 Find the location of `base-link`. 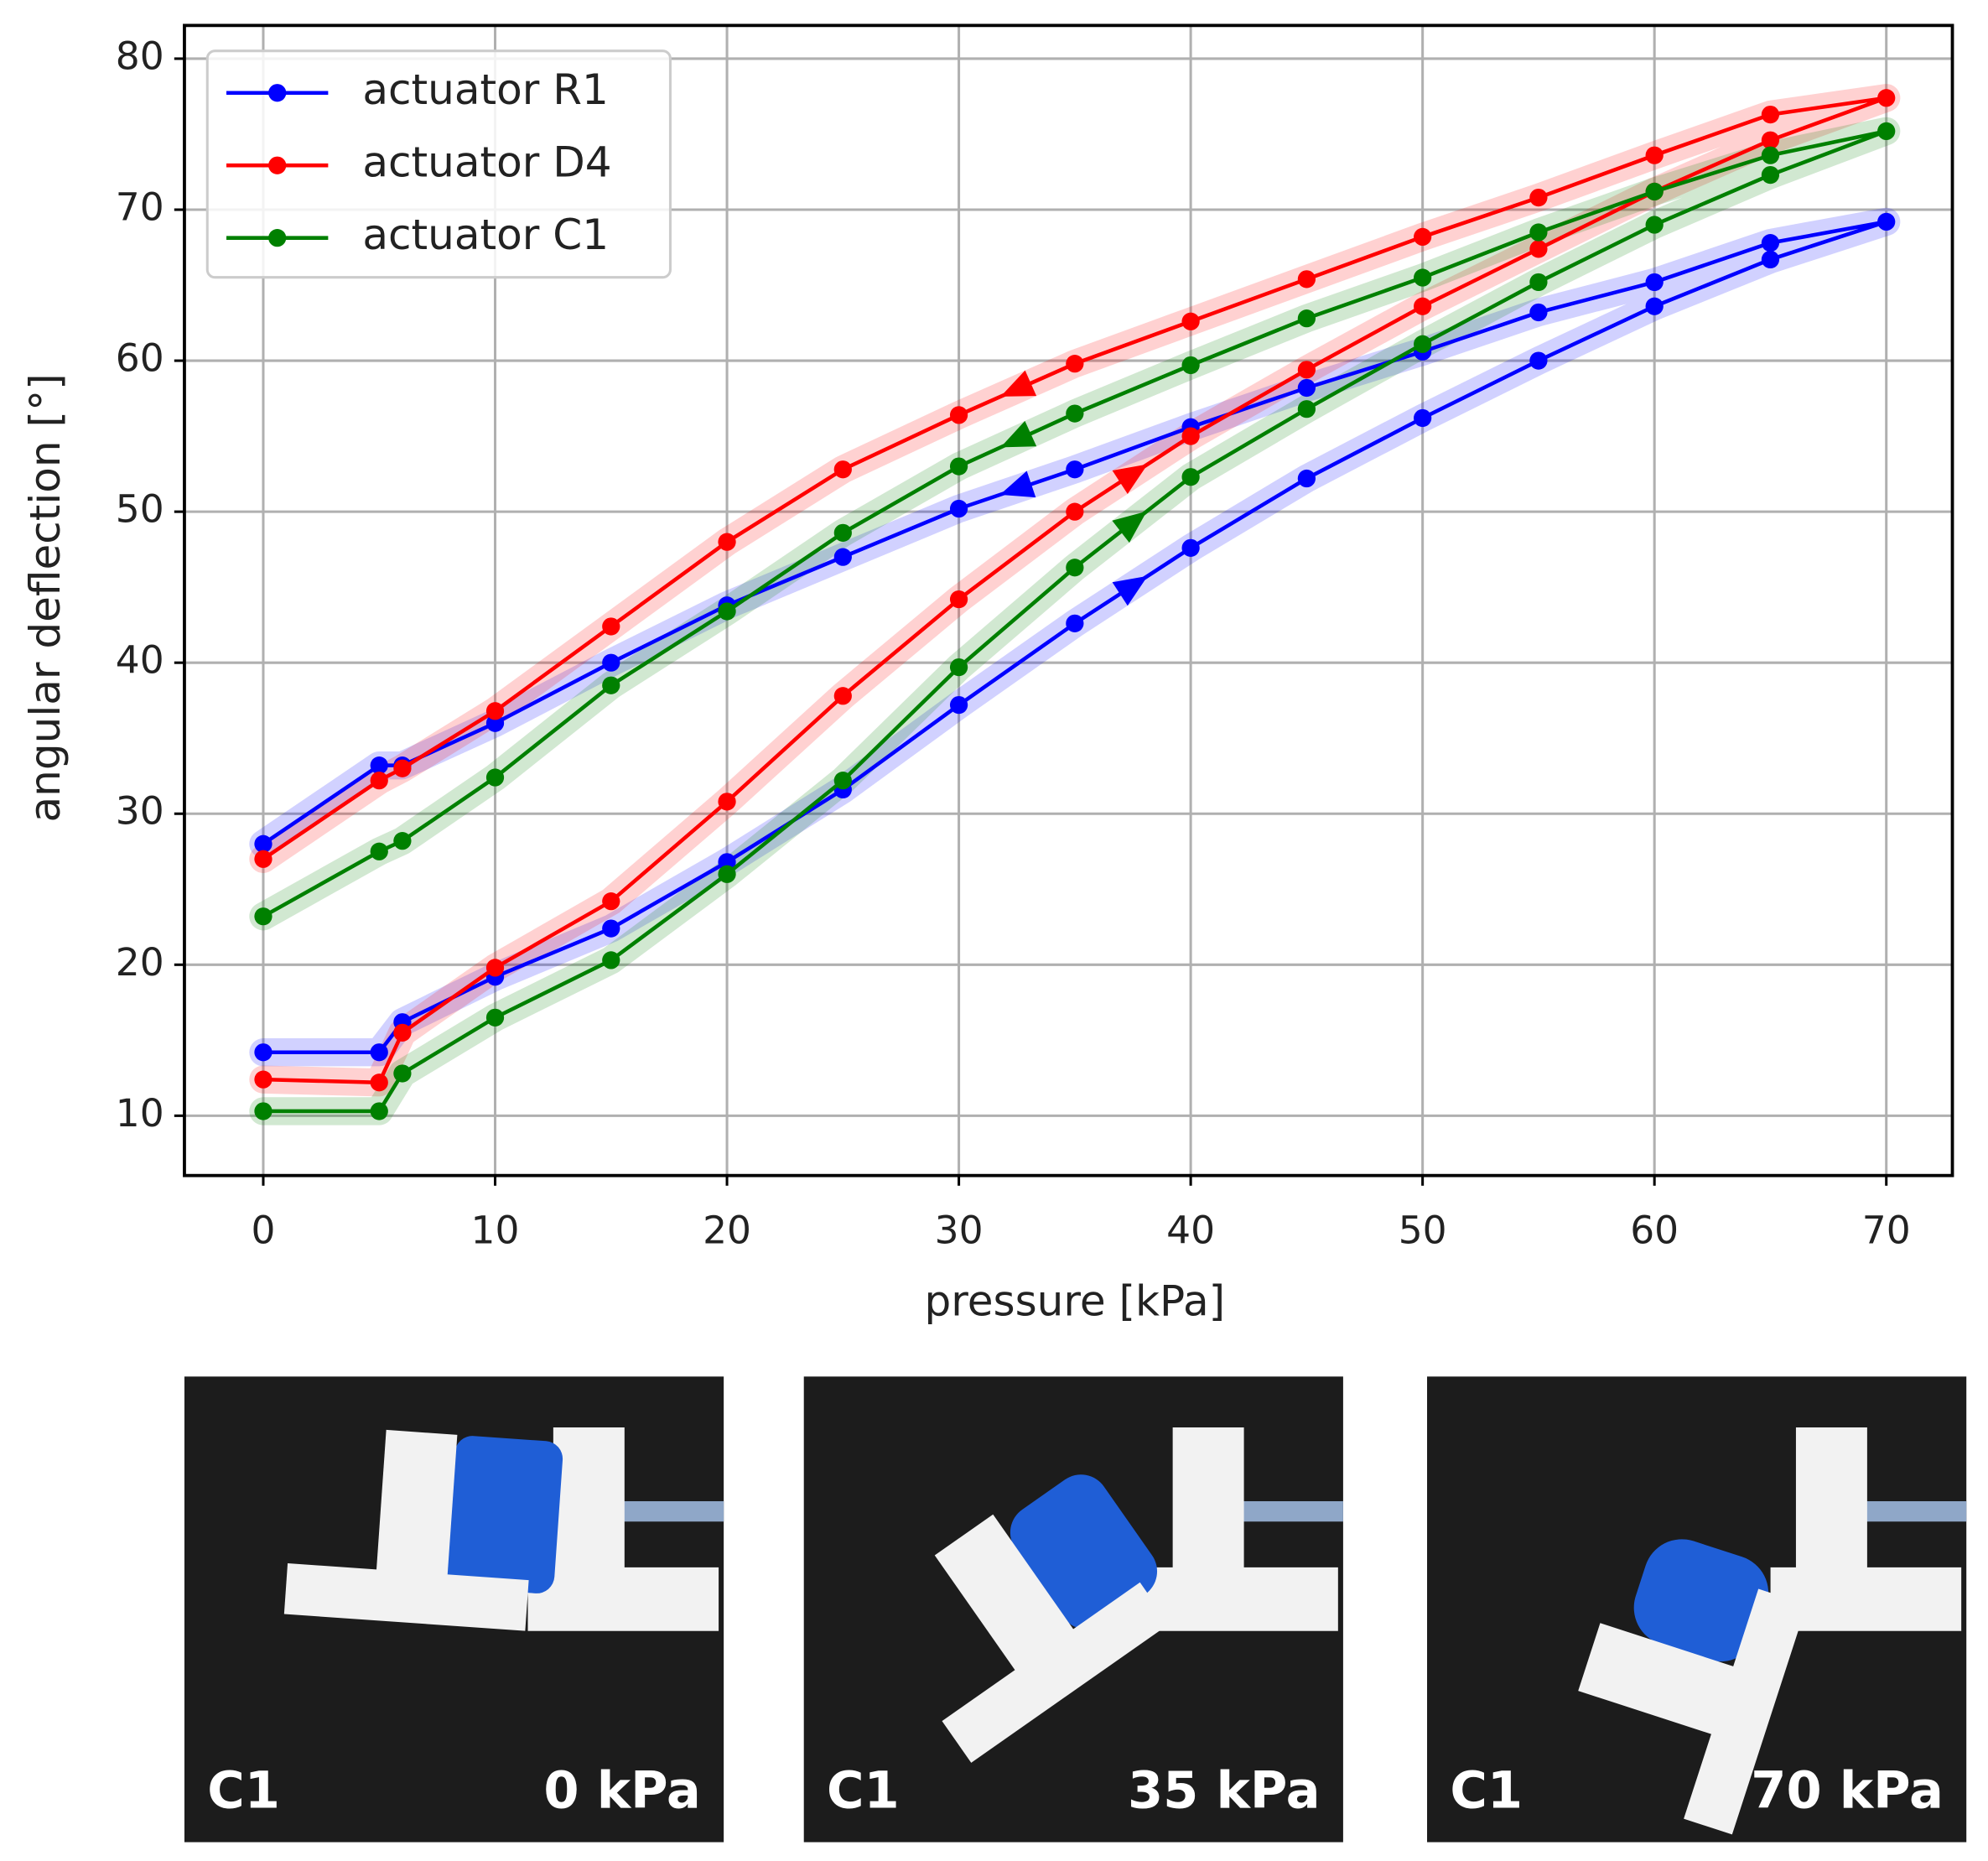

base-link is located at coordinates (1242, 1599).